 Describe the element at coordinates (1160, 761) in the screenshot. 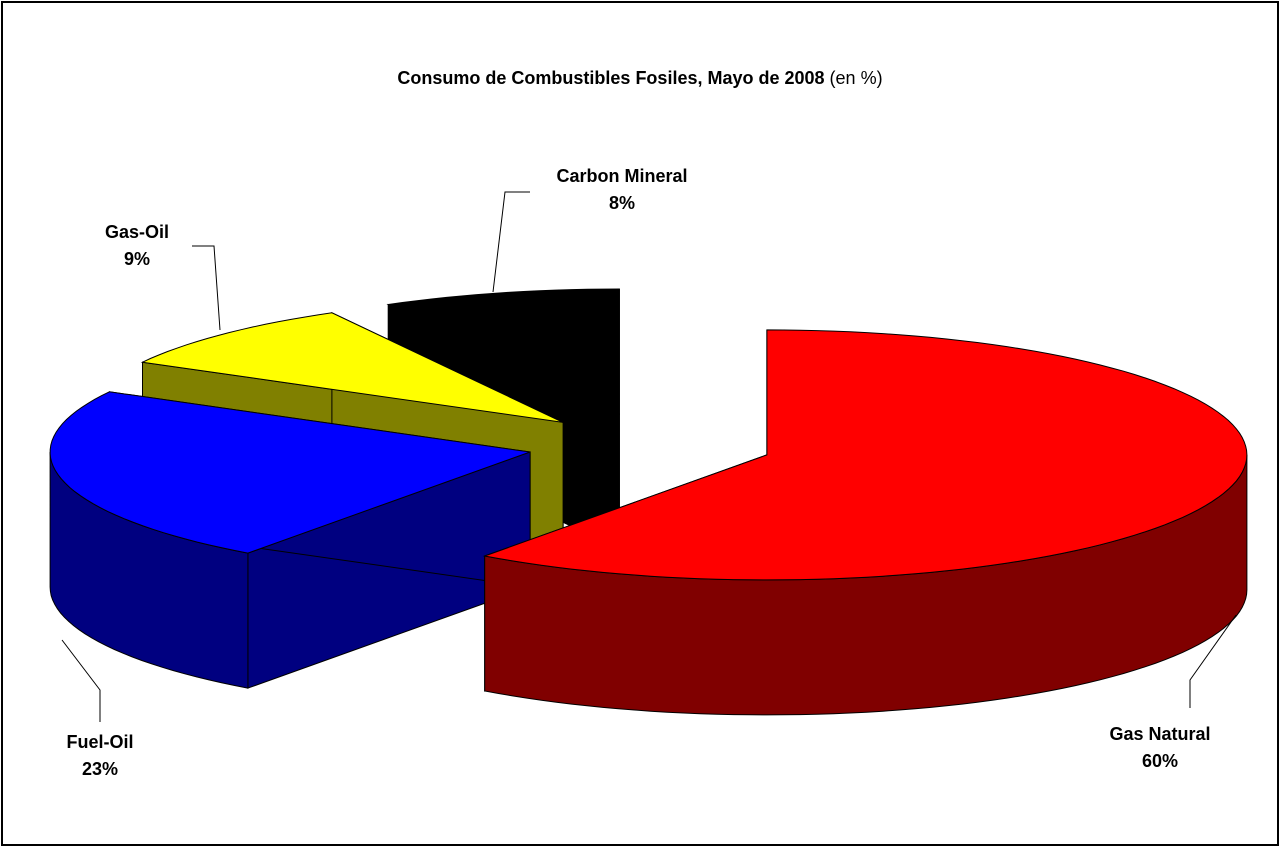

I see `data-label-value: 60%` at that location.